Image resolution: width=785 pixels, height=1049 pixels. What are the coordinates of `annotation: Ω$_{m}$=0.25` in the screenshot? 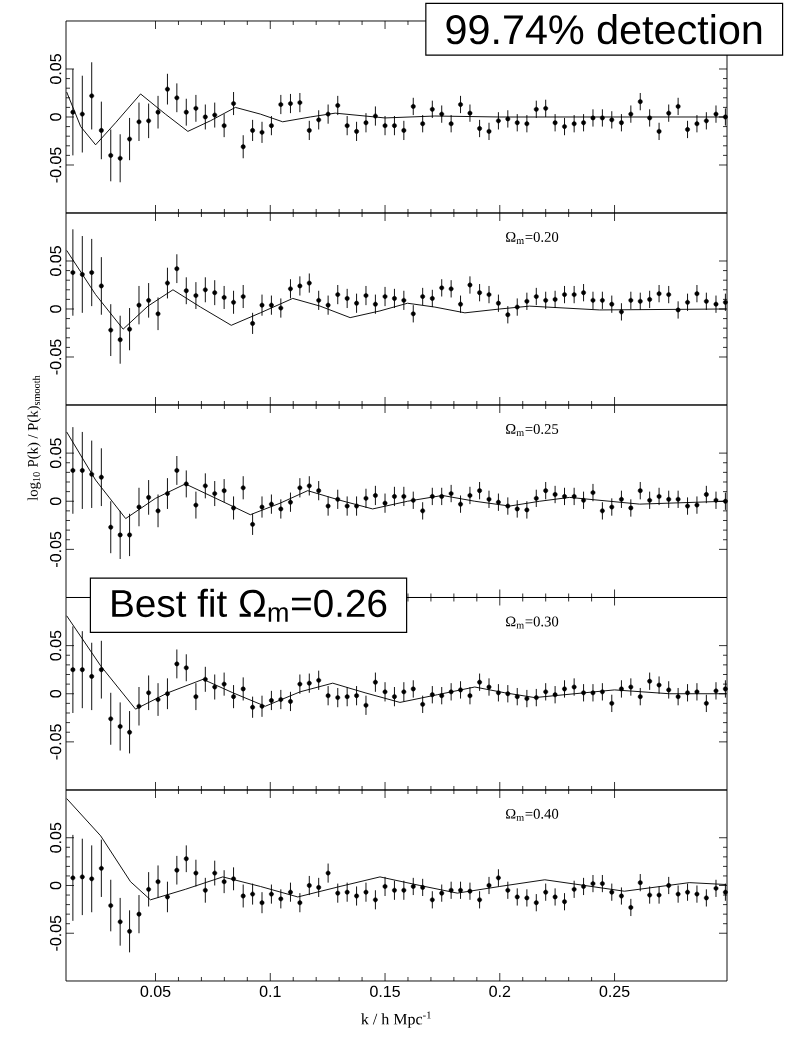 It's located at (532, 430).